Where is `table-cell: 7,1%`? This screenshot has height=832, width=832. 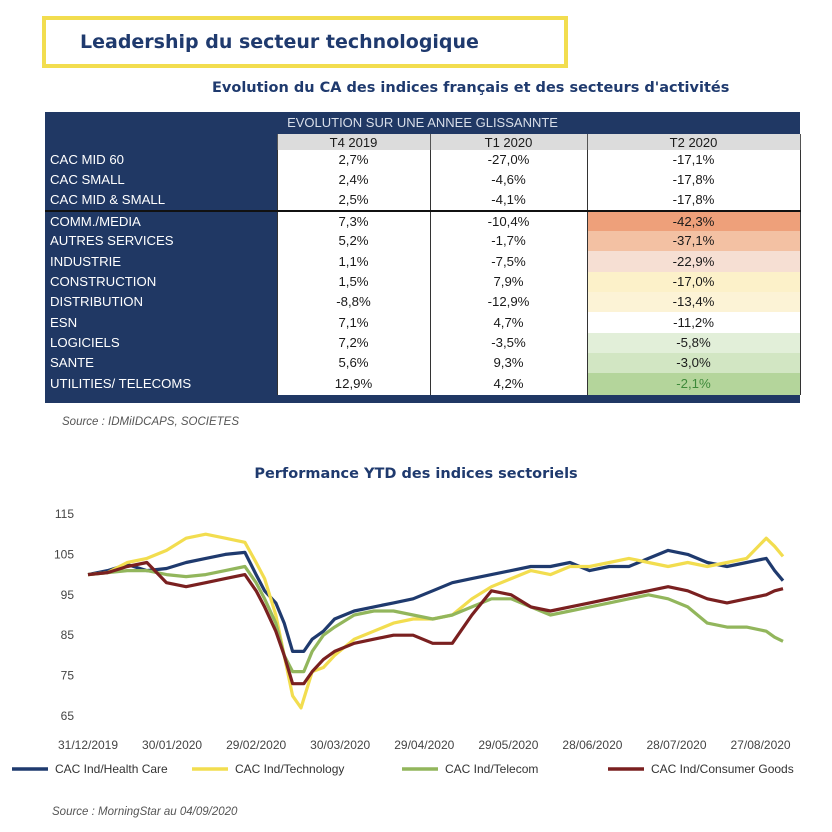
table-cell: 7,1% is located at coordinates (353, 322).